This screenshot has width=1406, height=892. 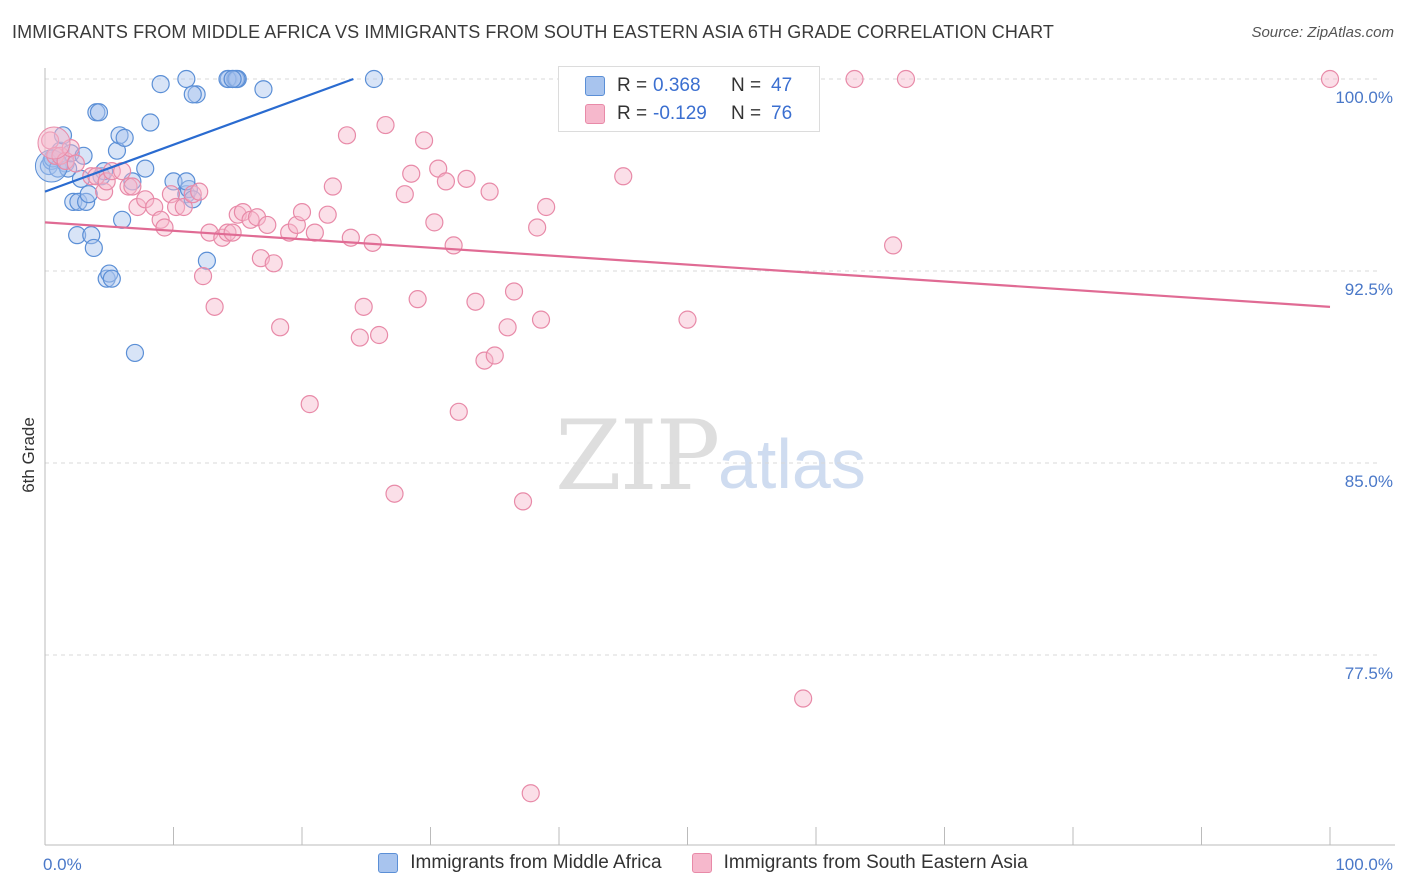 I want to click on watermark-atlas: atlas, so click(x=792, y=464).